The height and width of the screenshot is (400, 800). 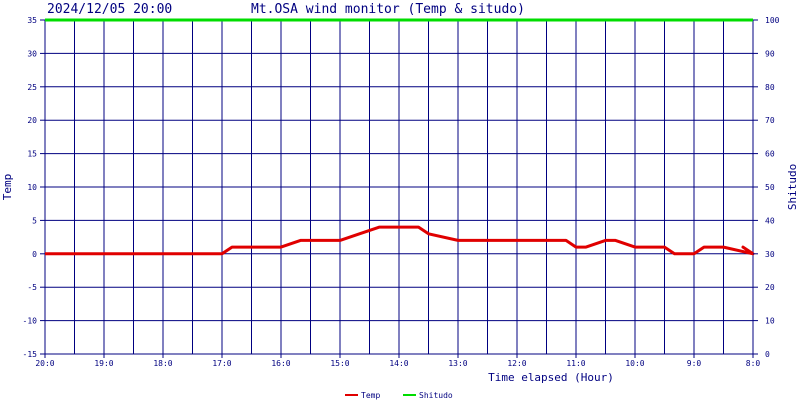 I want to click on y-tick-label-left: 0, so click(x=34, y=254).